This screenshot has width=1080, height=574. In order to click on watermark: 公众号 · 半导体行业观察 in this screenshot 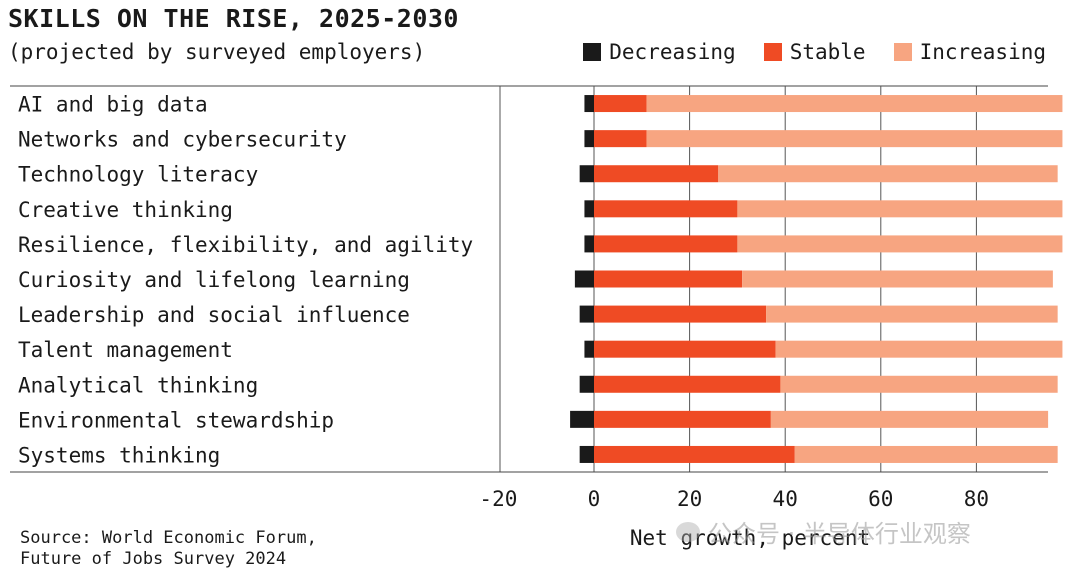, I will do `click(823, 531)`.